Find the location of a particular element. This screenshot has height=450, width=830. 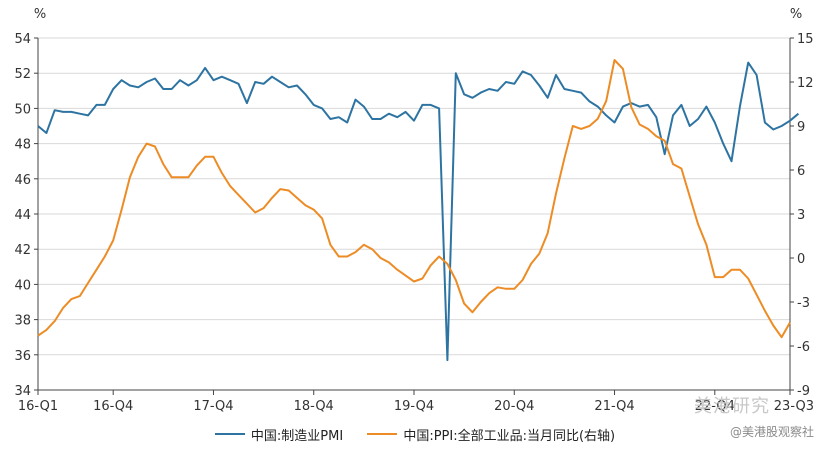

legend-item-pmi: 中国:制造业PMI is located at coordinates (279, 434).